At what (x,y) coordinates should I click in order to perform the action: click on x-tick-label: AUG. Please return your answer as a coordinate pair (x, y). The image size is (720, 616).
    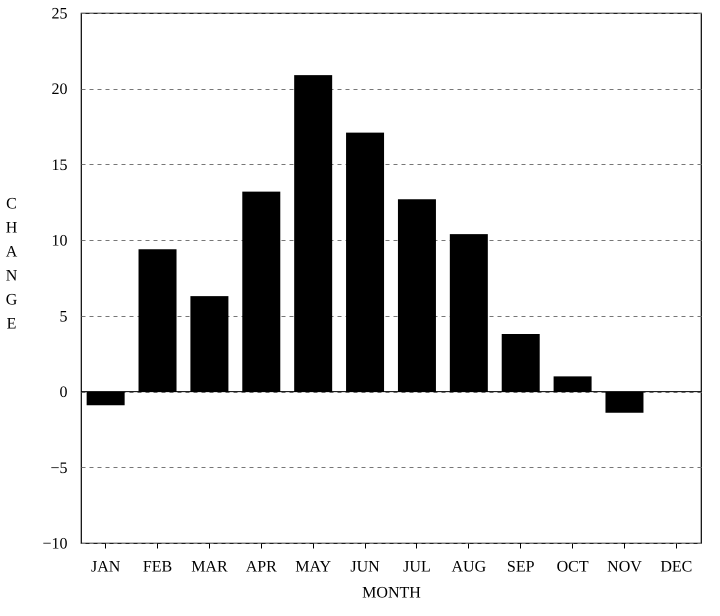
    Looking at the image, I should click on (469, 567).